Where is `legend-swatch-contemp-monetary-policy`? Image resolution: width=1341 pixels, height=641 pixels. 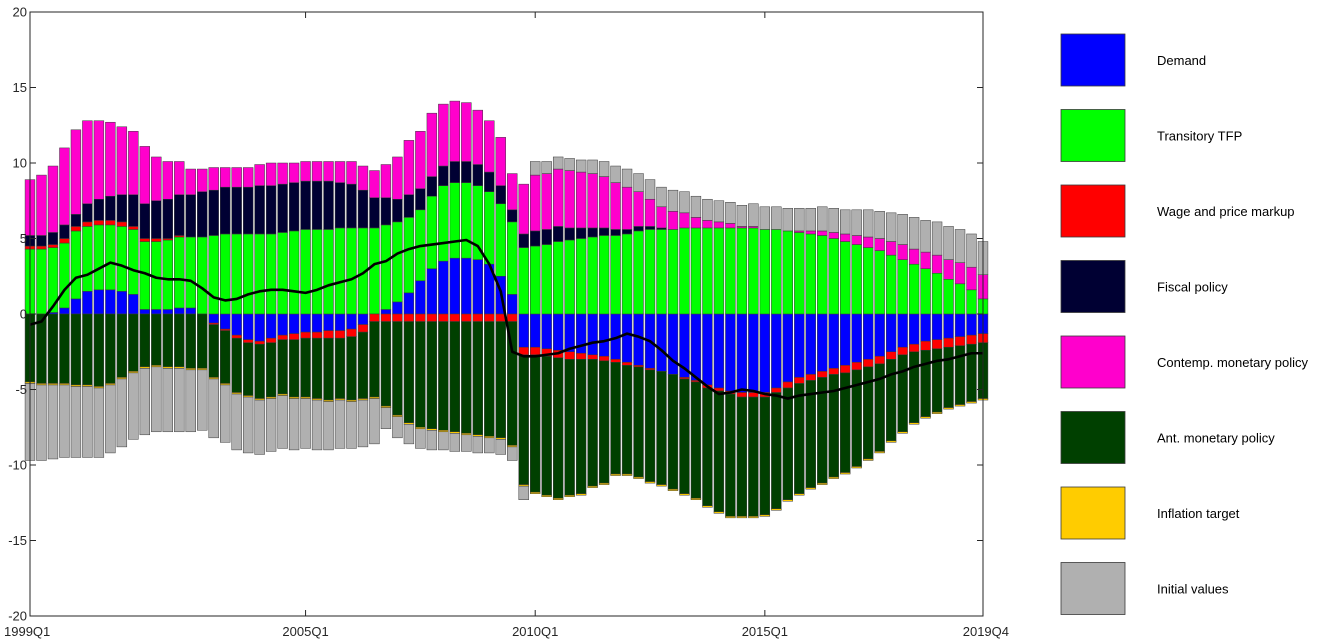 legend-swatch-contemp-monetary-policy is located at coordinates (1093, 362).